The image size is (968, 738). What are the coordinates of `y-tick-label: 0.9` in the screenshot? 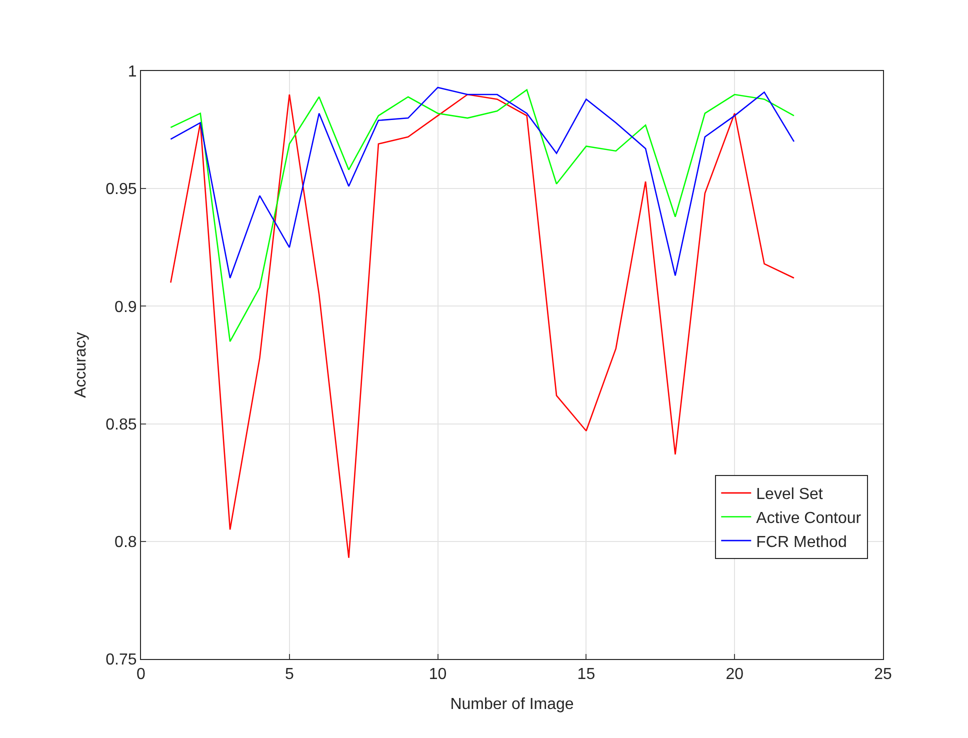 It's located at (125, 307).